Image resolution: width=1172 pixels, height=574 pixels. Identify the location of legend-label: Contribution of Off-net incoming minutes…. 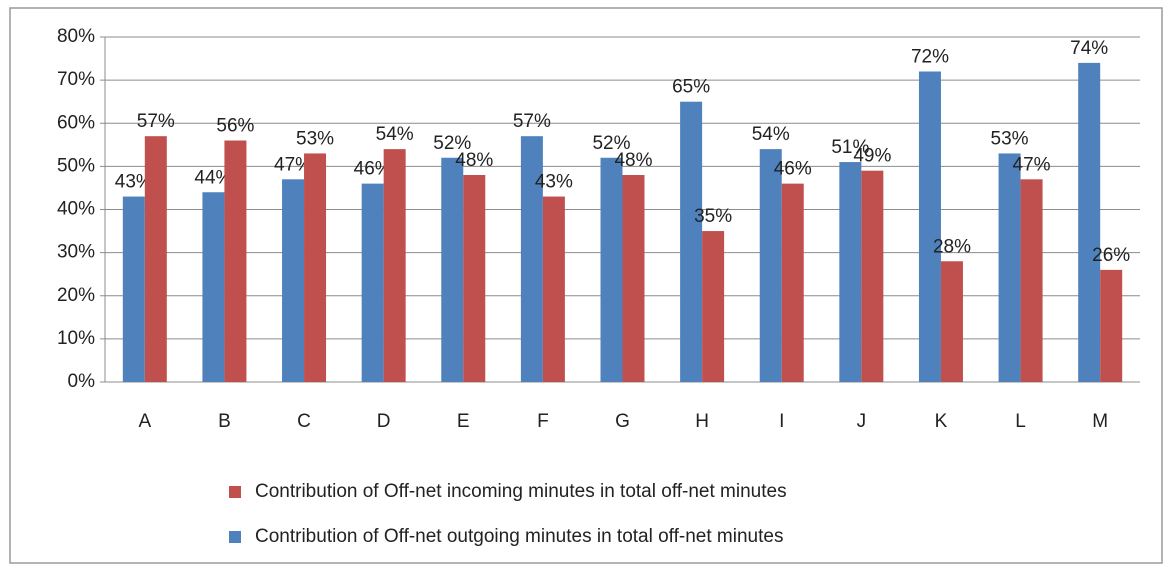
(521, 491).